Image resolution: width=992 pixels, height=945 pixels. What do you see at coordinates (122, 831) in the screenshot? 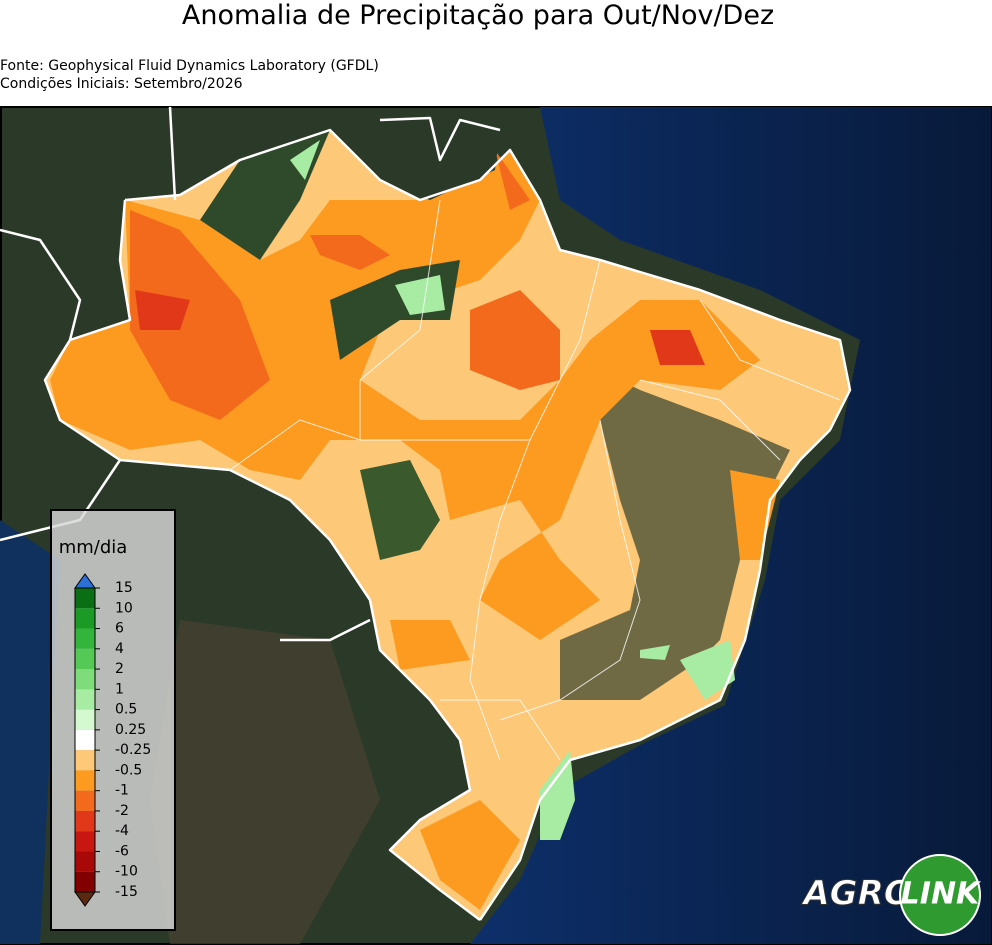
I see `tick-label: -4` at bounding box center [122, 831].